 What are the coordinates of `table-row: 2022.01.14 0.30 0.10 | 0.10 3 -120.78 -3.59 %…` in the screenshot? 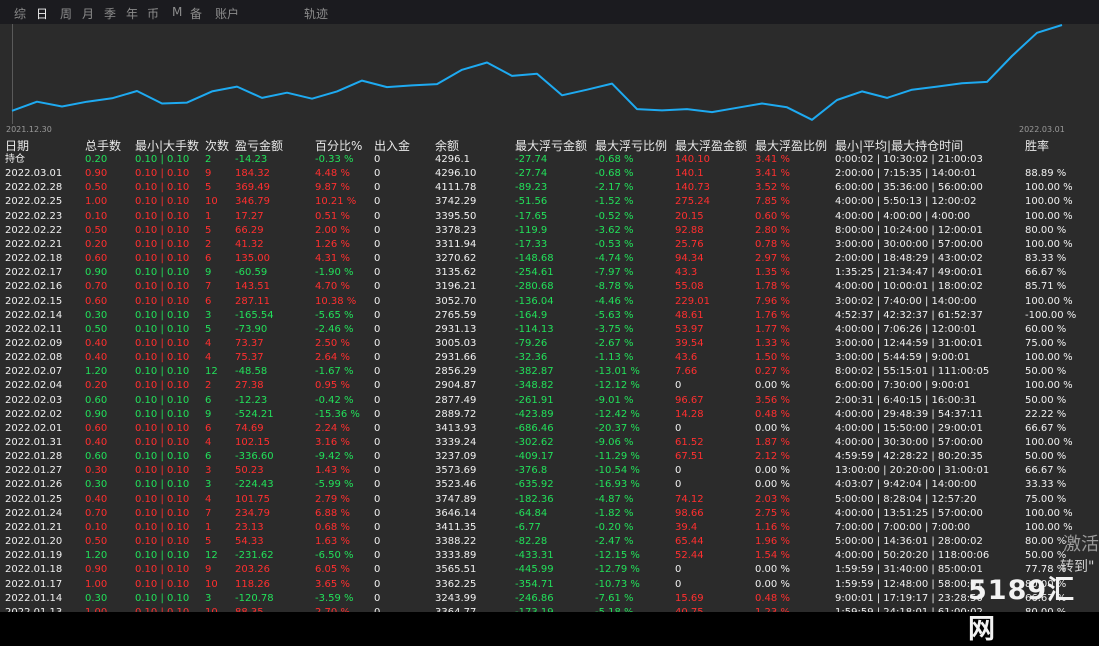 It's located at (549, 599).